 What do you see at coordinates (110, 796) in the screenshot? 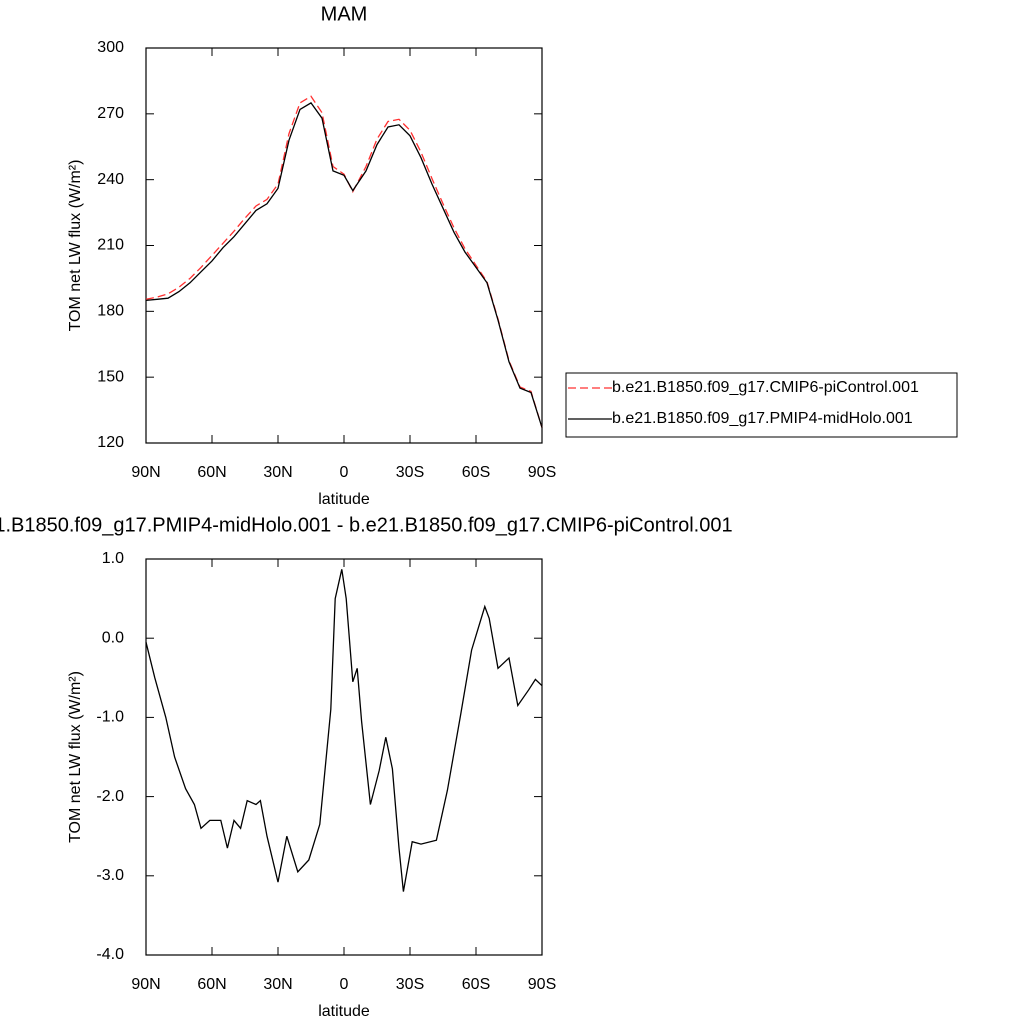
I see `y-tick-label: -2.0` at bounding box center [110, 796].